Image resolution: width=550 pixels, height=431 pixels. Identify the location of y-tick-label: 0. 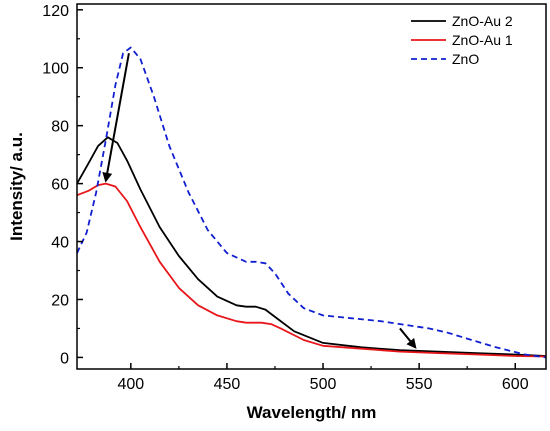
(64, 358).